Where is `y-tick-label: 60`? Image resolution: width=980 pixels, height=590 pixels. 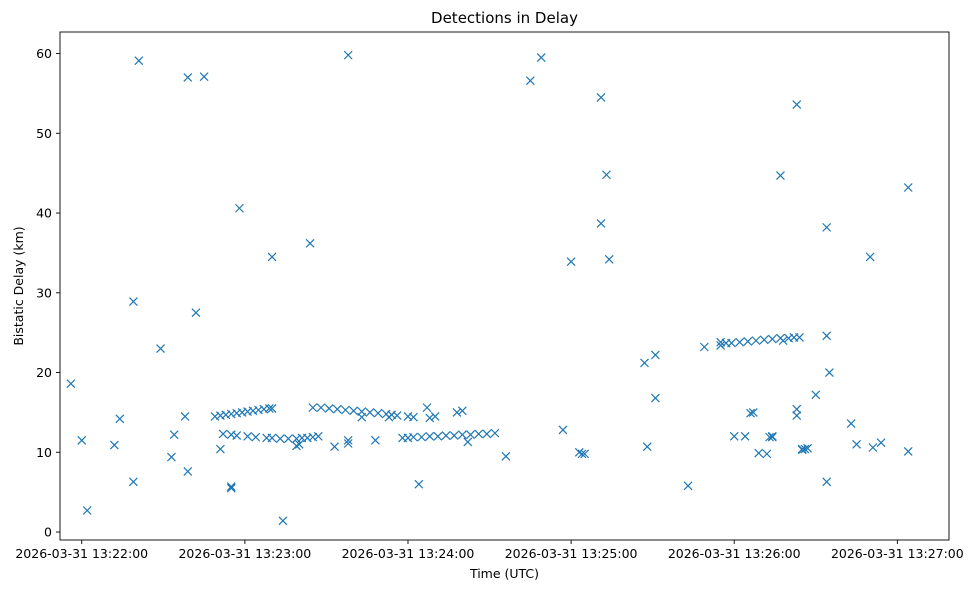 y-tick-label: 60 is located at coordinates (44, 53).